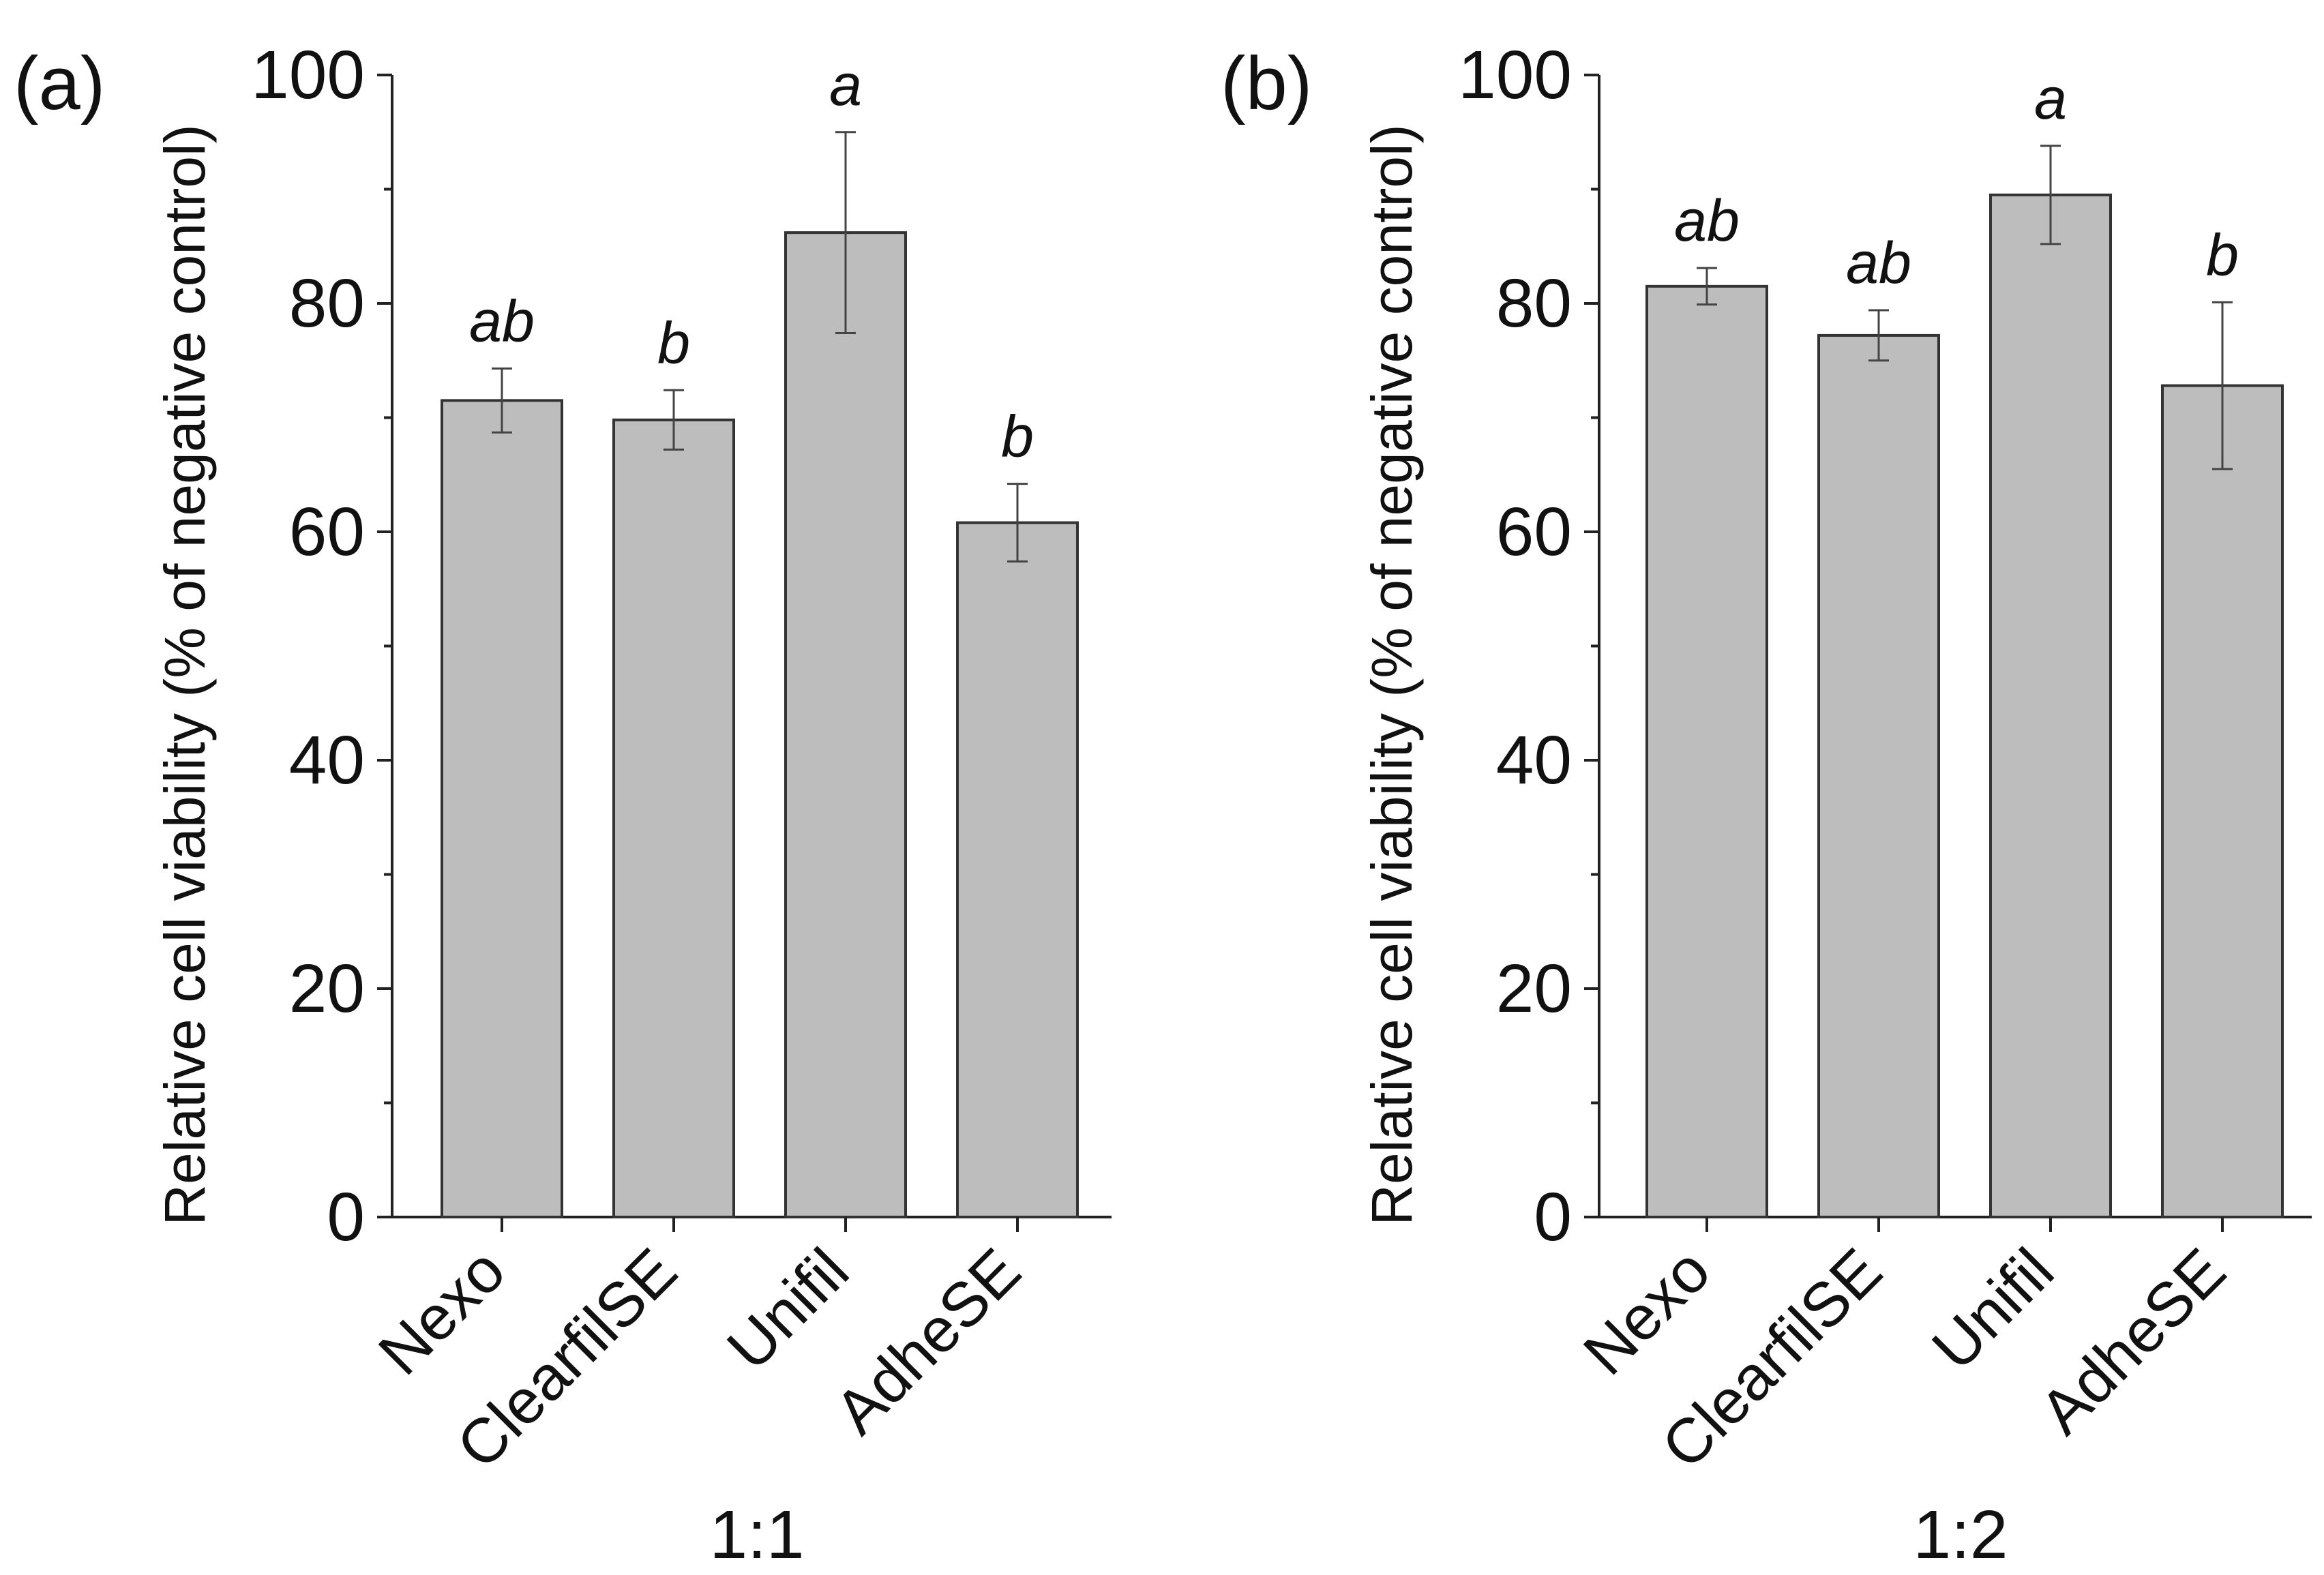  What do you see at coordinates (756, 1535) in the screenshot?
I see `x-axis-label: 1:1` at bounding box center [756, 1535].